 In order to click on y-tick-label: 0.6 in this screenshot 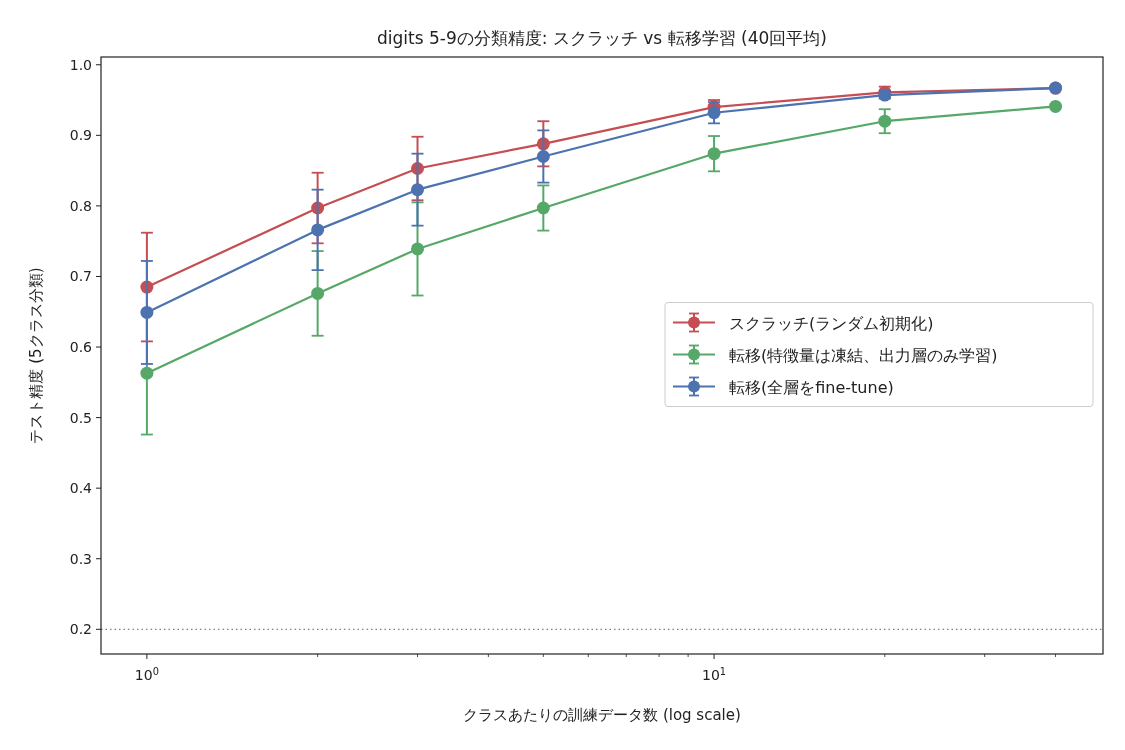, I will do `click(81, 347)`.